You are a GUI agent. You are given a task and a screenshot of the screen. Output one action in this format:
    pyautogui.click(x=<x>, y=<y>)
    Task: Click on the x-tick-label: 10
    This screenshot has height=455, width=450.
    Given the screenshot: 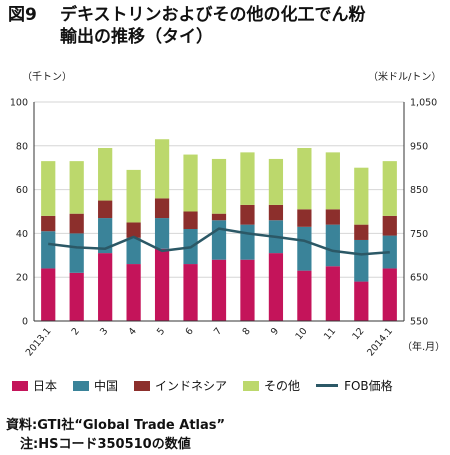 What is the action you would take?
    pyautogui.click(x=301, y=334)
    